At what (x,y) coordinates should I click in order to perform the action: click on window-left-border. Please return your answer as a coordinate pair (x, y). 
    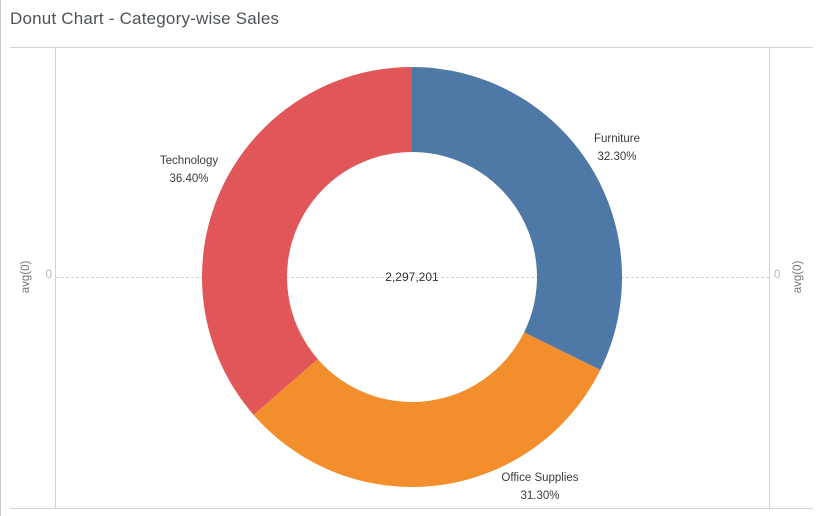
    Looking at the image, I should click on (0, 258).